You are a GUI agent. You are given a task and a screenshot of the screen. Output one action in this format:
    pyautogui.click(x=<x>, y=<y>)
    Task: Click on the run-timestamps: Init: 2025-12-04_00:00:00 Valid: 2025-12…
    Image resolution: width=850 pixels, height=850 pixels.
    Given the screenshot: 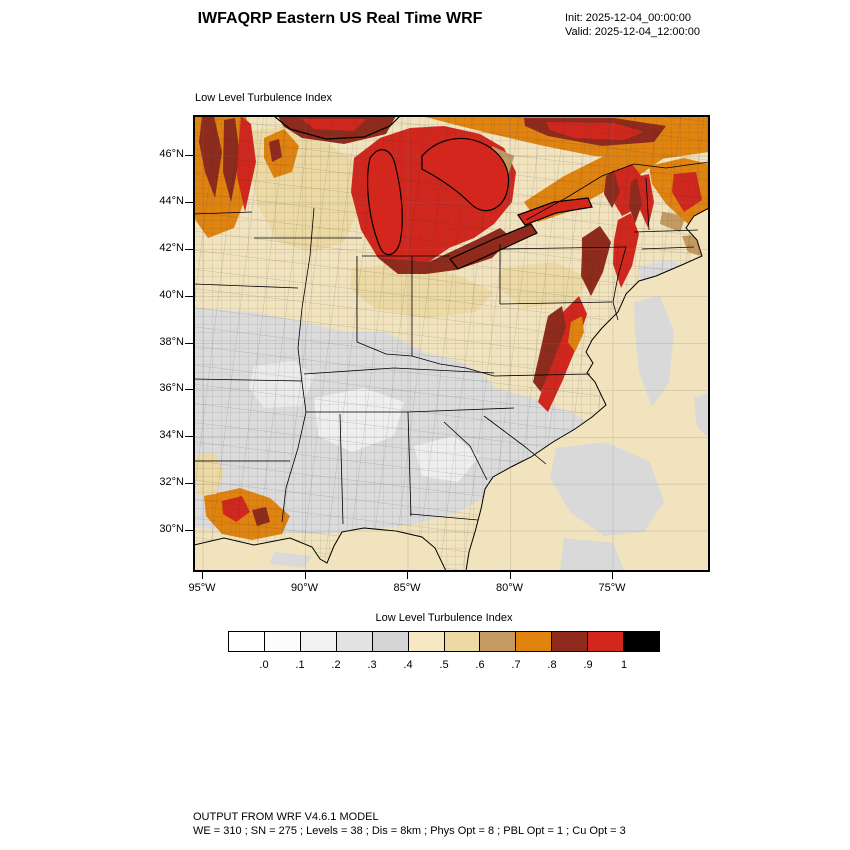 What is the action you would take?
    pyautogui.click(x=632, y=25)
    